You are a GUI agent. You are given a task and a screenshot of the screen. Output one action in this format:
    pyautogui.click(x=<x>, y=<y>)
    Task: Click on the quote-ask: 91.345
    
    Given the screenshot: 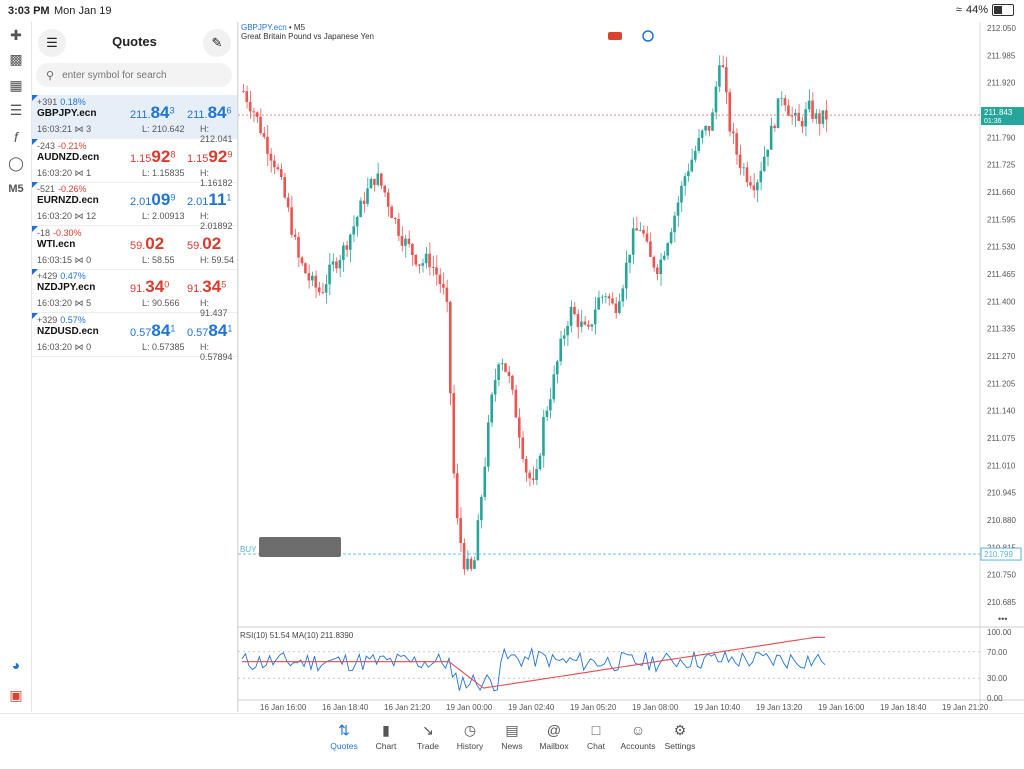 What is the action you would take?
    pyautogui.click(x=207, y=286)
    